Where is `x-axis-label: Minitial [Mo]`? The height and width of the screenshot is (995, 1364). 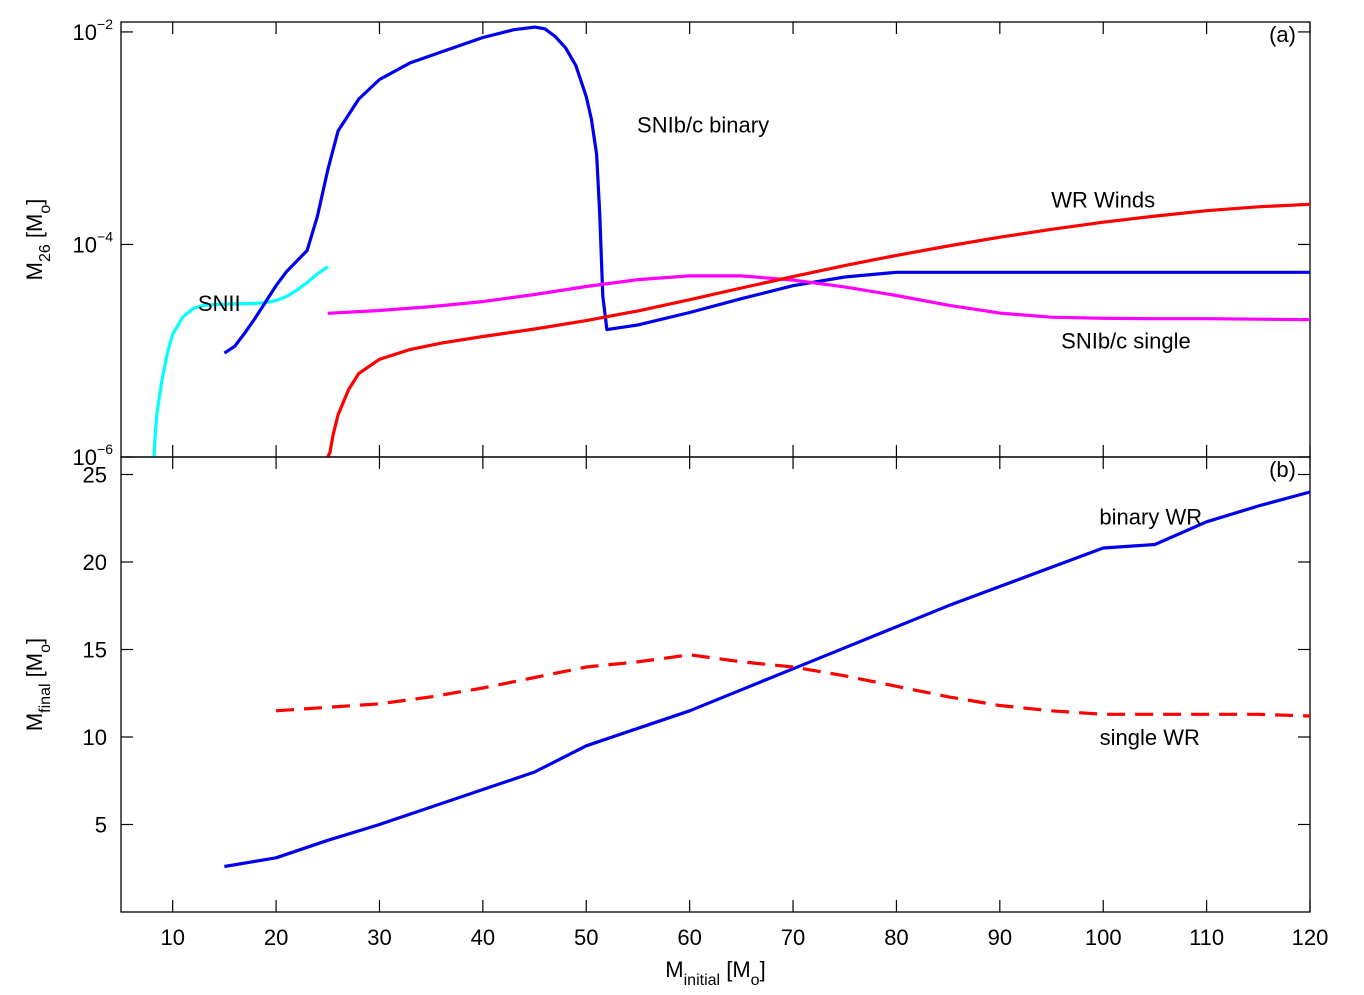 x-axis-label: Minitial [Mo] is located at coordinates (715, 973).